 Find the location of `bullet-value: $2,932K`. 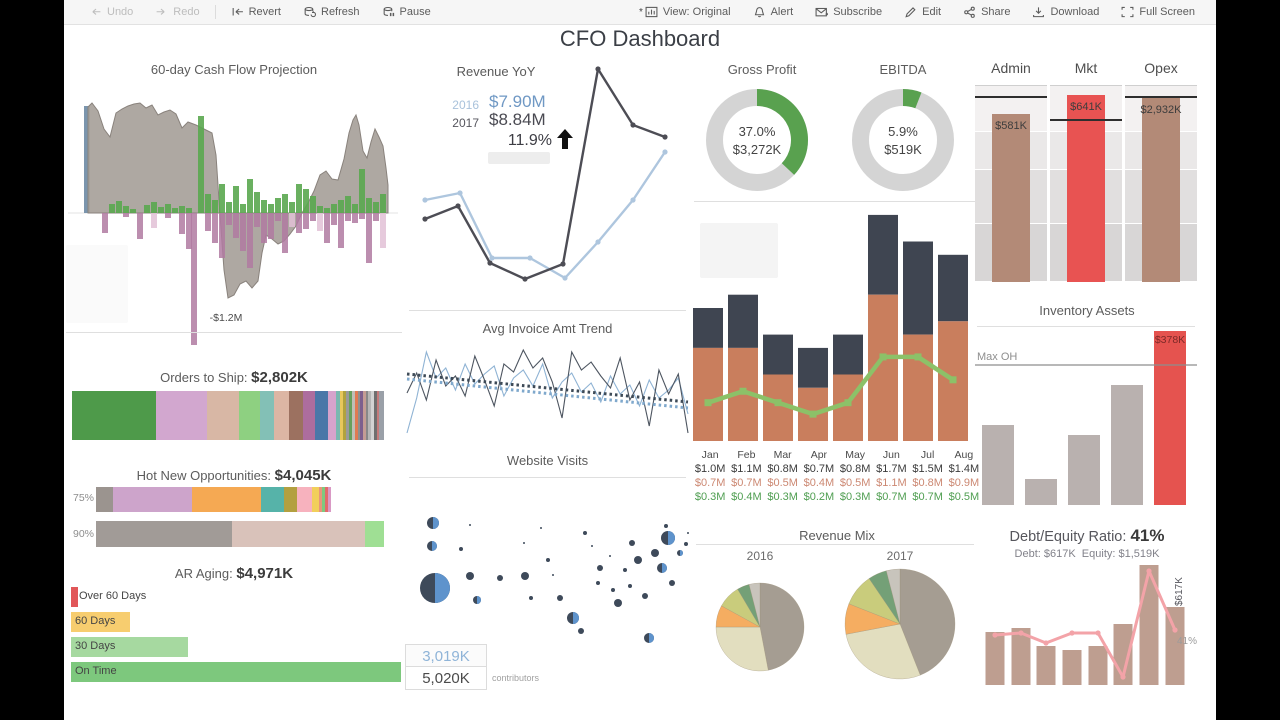

bullet-value: $2,932K is located at coordinates (1161, 110).